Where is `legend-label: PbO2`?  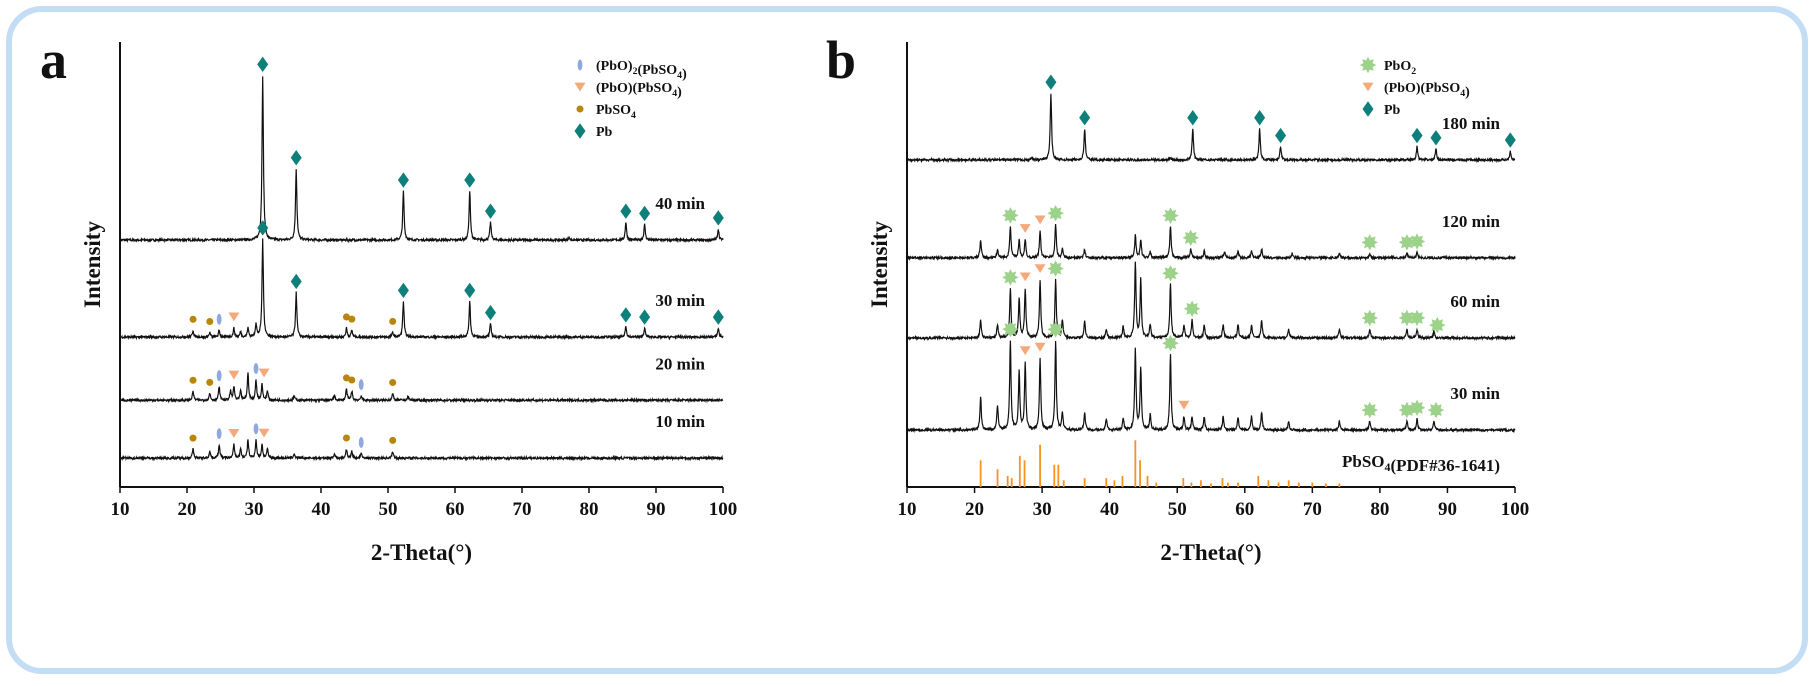
legend-label: PbO2 is located at coordinates (1400, 68).